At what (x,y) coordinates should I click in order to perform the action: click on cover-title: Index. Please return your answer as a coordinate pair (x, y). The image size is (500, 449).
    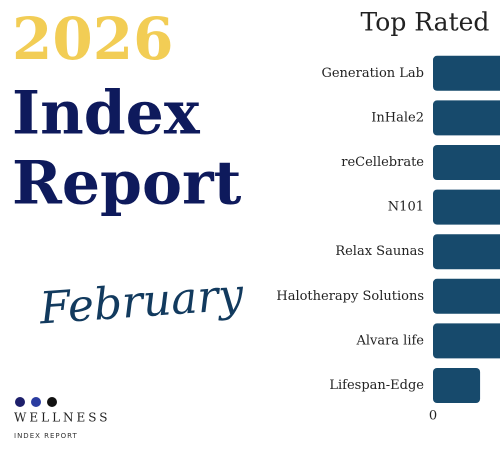
    Looking at the image, I should click on (106, 114).